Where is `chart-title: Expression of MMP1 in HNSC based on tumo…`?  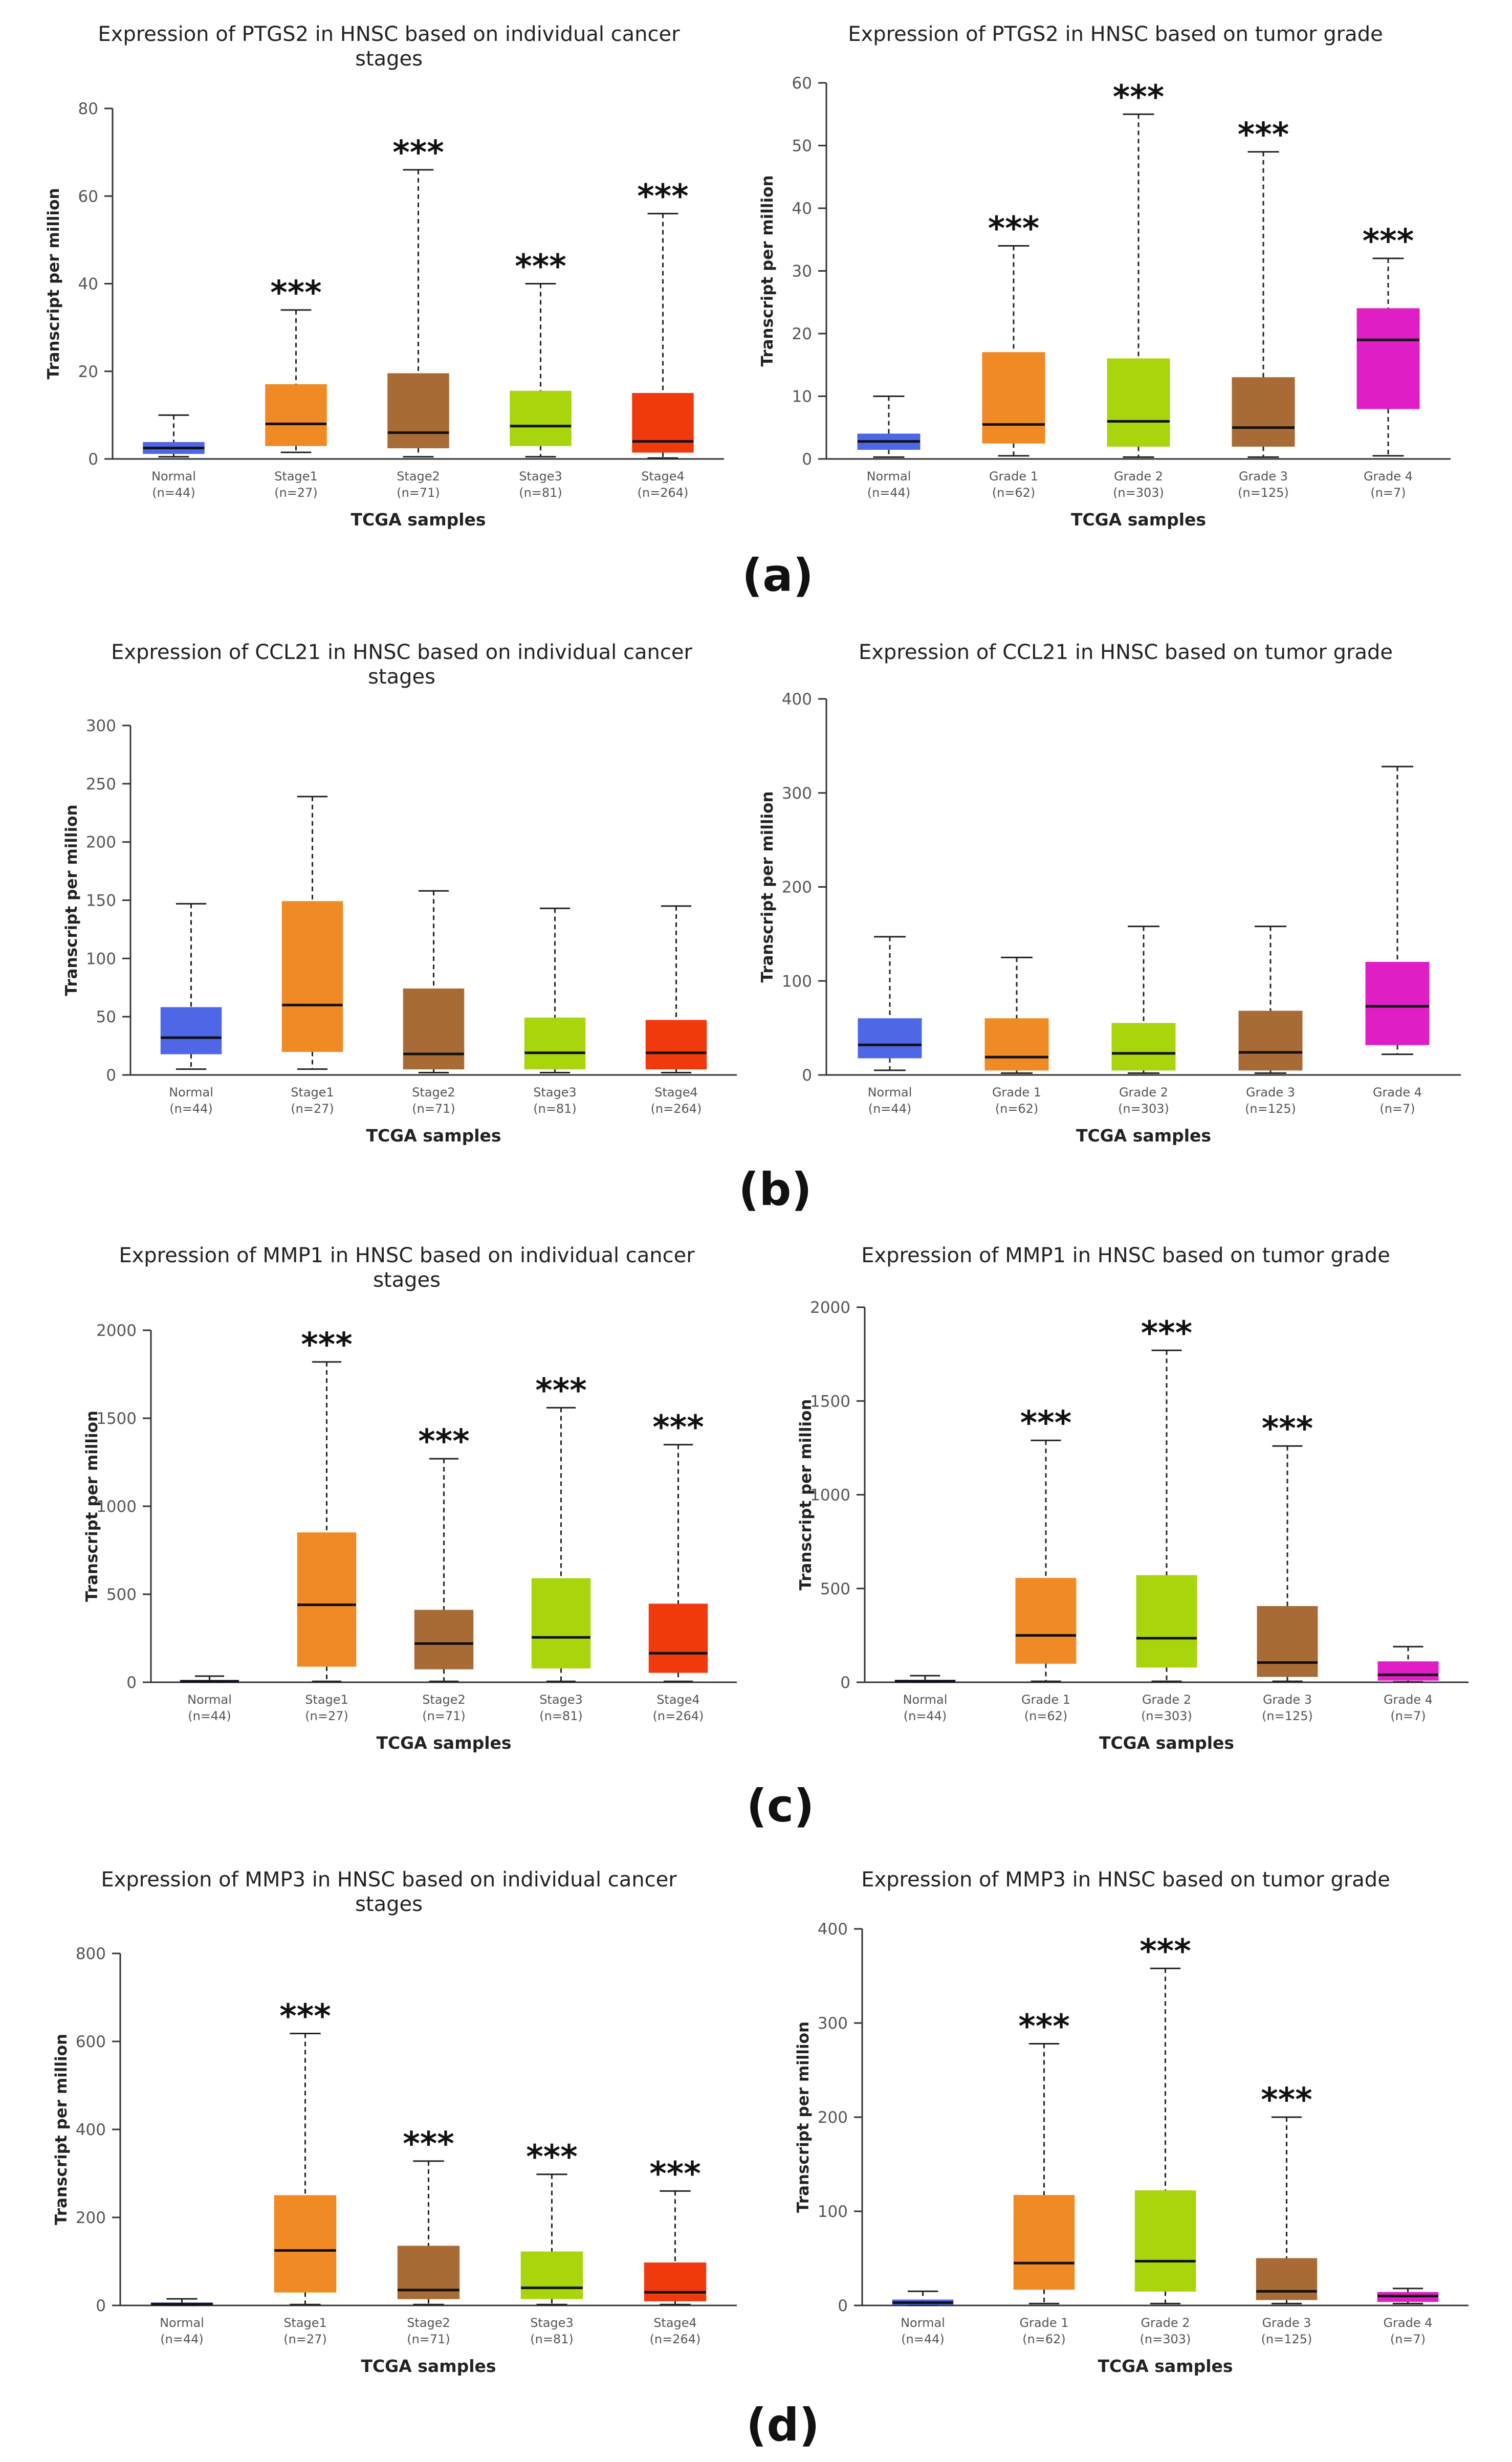 chart-title: Expression of MMP1 in HNSC based on tumo… is located at coordinates (1125, 1255).